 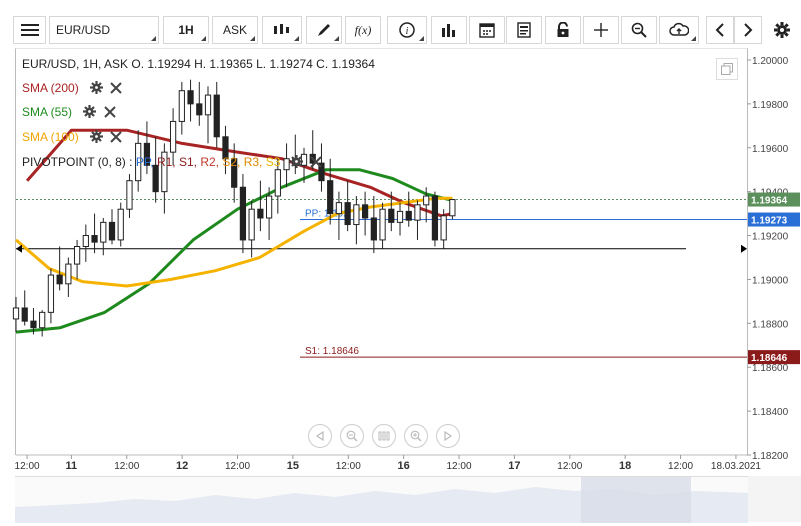 I want to click on info-icon: i, so click(x=407, y=30).